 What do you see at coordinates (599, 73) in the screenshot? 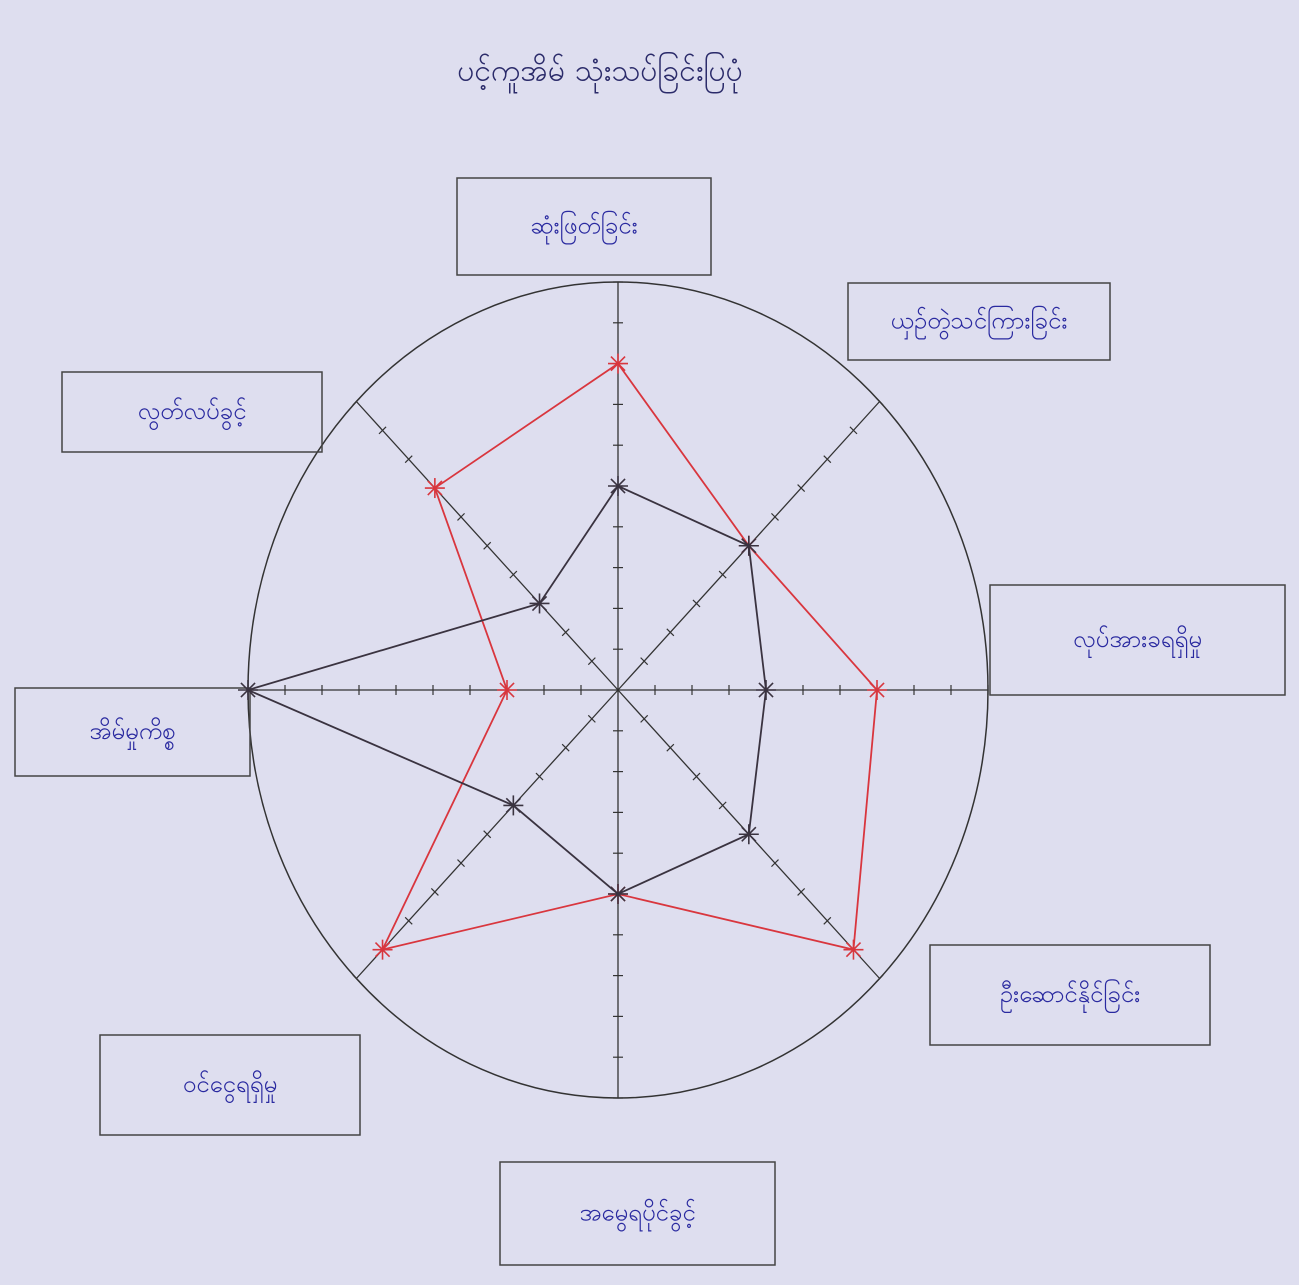
I see `chart-title: ပင့်ကူအိမ် သုံးသပ်ခြင်းပြပုံ` at bounding box center [599, 73].